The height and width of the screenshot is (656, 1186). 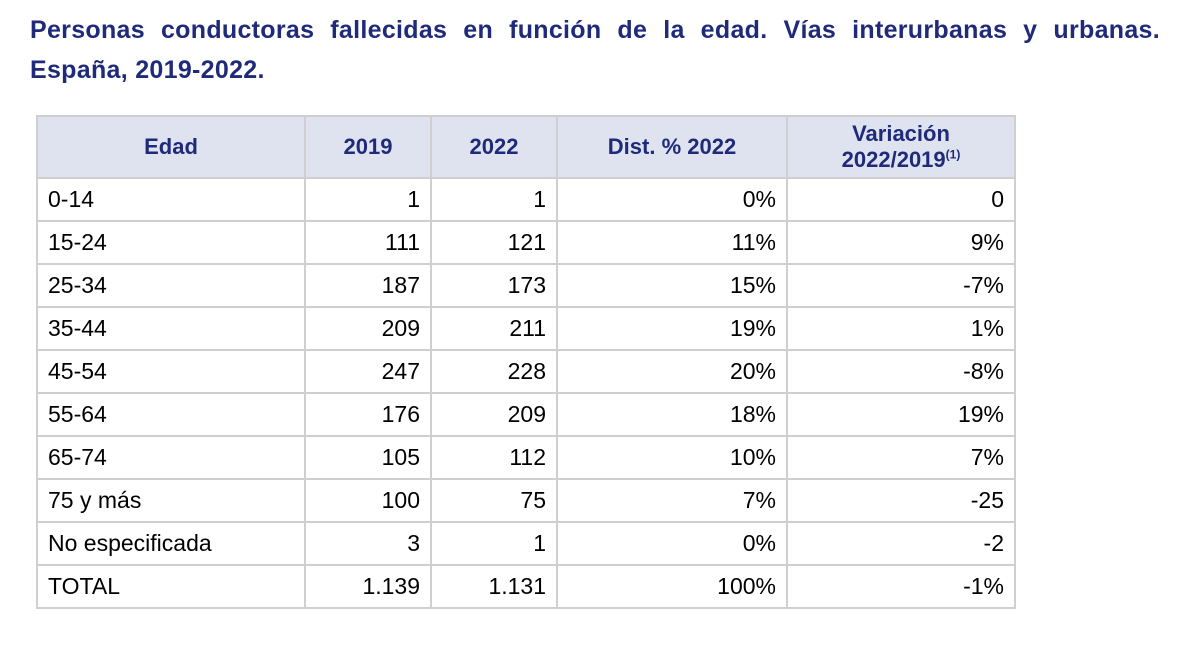 What do you see at coordinates (672, 371) in the screenshot?
I see `cell-dist: 20%` at bounding box center [672, 371].